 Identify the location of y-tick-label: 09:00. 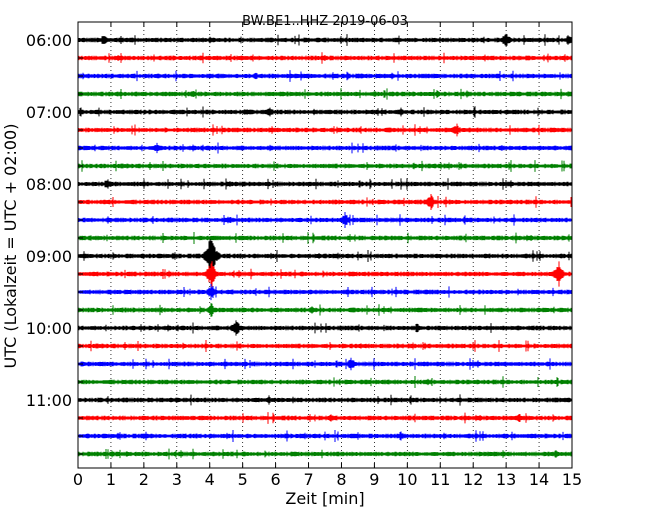
(49, 256).